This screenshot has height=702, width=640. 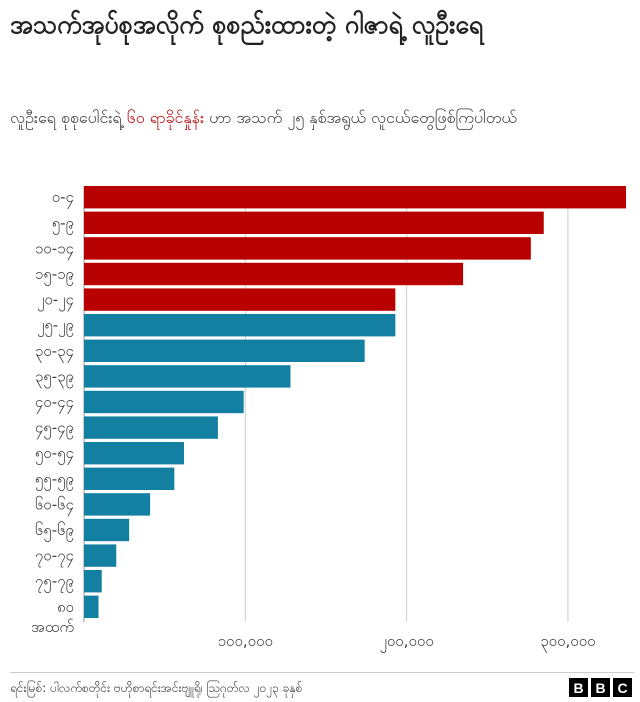 I want to click on category-label-8: ၃၅-၃၉, so click(x=54, y=377).